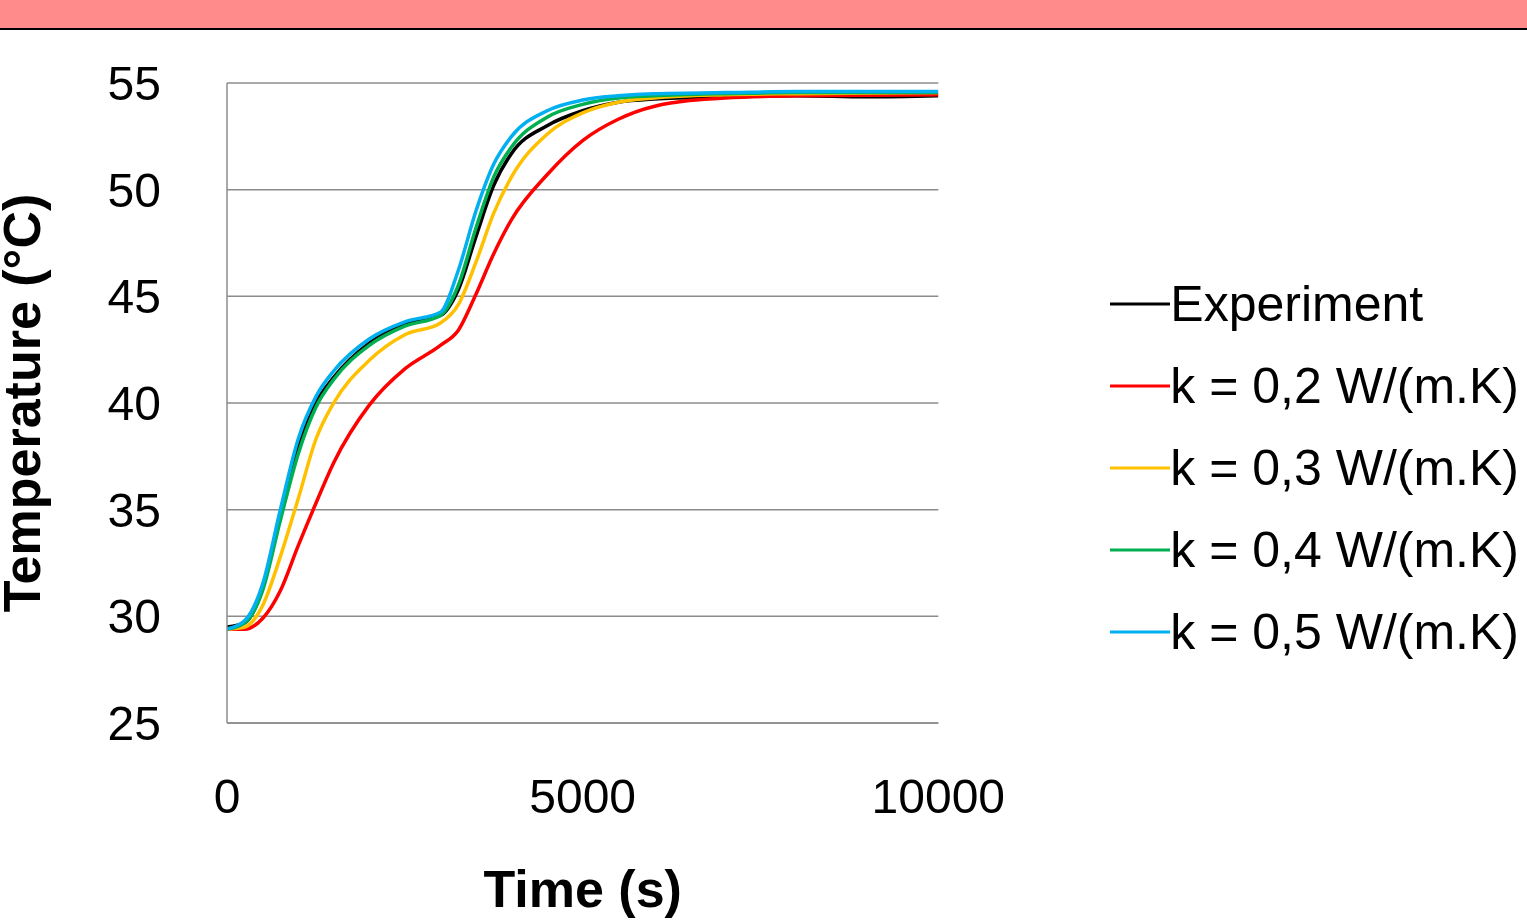 This screenshot has width=1527, height=921. What do you see at coordinates (134, 84) in the screenshot?
I see `y-tick-label: 55` at bounding box center [134, 84].